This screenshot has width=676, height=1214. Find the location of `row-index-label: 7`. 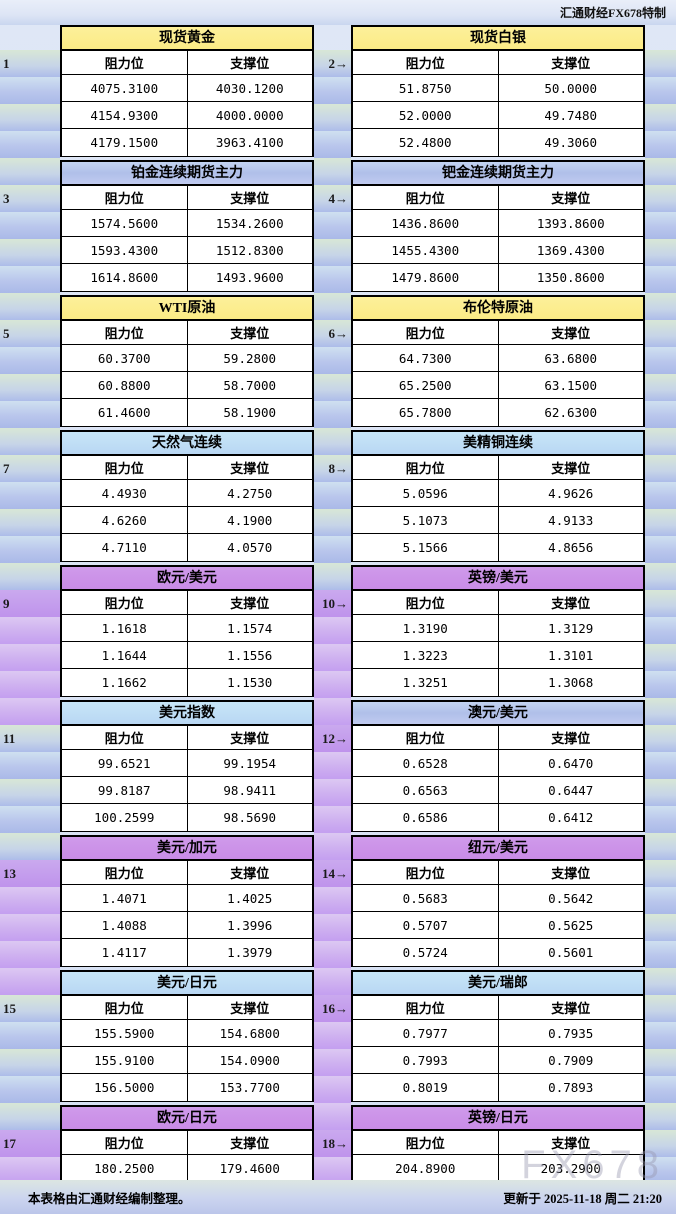

row-index-label: 7 is located at coordinates (6, 468).